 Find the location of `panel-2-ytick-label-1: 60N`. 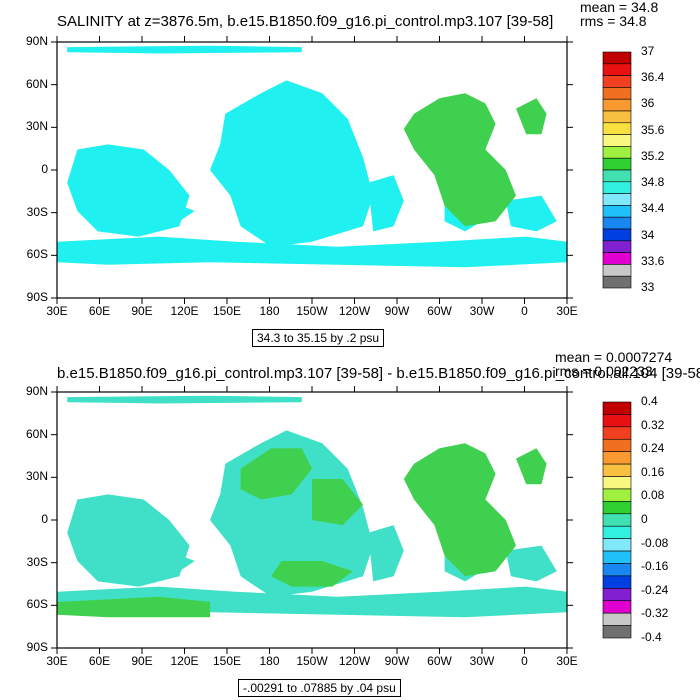

panel-2-ytick-label-1: 60N is located at coordinates (36, 433).